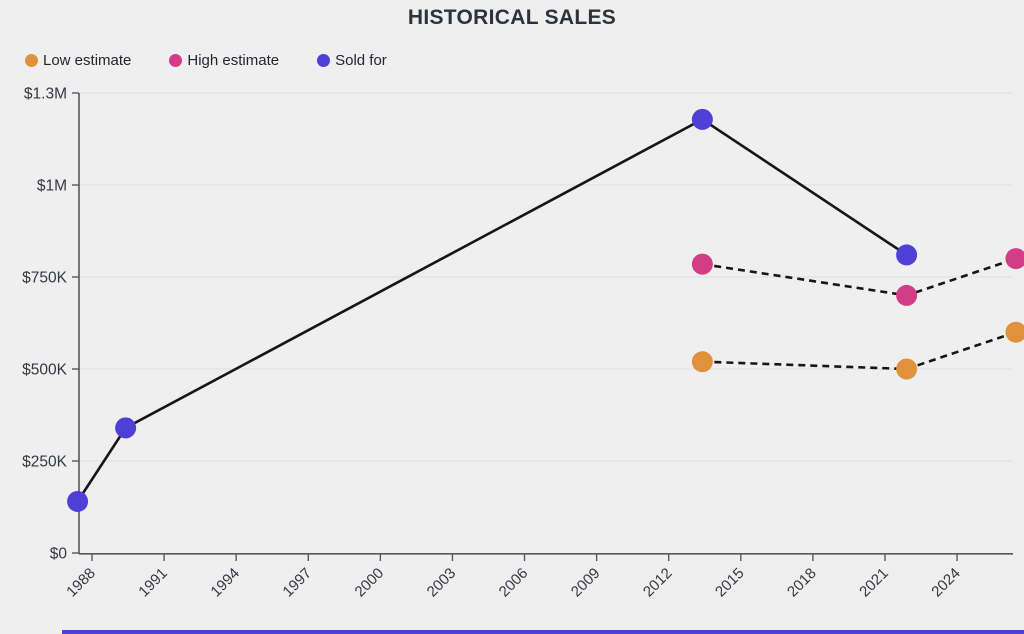 The height and width of the screenshot is (634, 1024). I want to click on legend-item-high-estimate: High estimate, so click(224, 60).